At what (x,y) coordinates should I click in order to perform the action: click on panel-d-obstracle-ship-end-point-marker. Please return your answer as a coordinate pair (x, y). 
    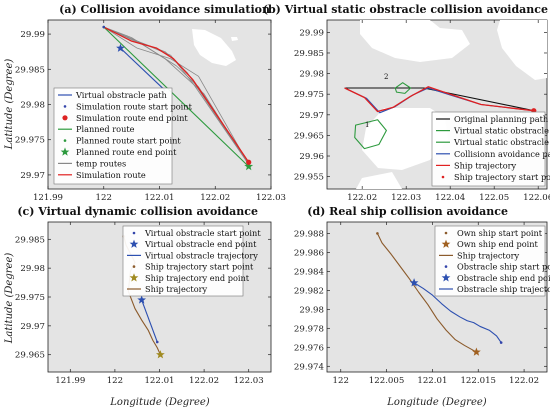
    Looking at the image, I should click on (414, 282).